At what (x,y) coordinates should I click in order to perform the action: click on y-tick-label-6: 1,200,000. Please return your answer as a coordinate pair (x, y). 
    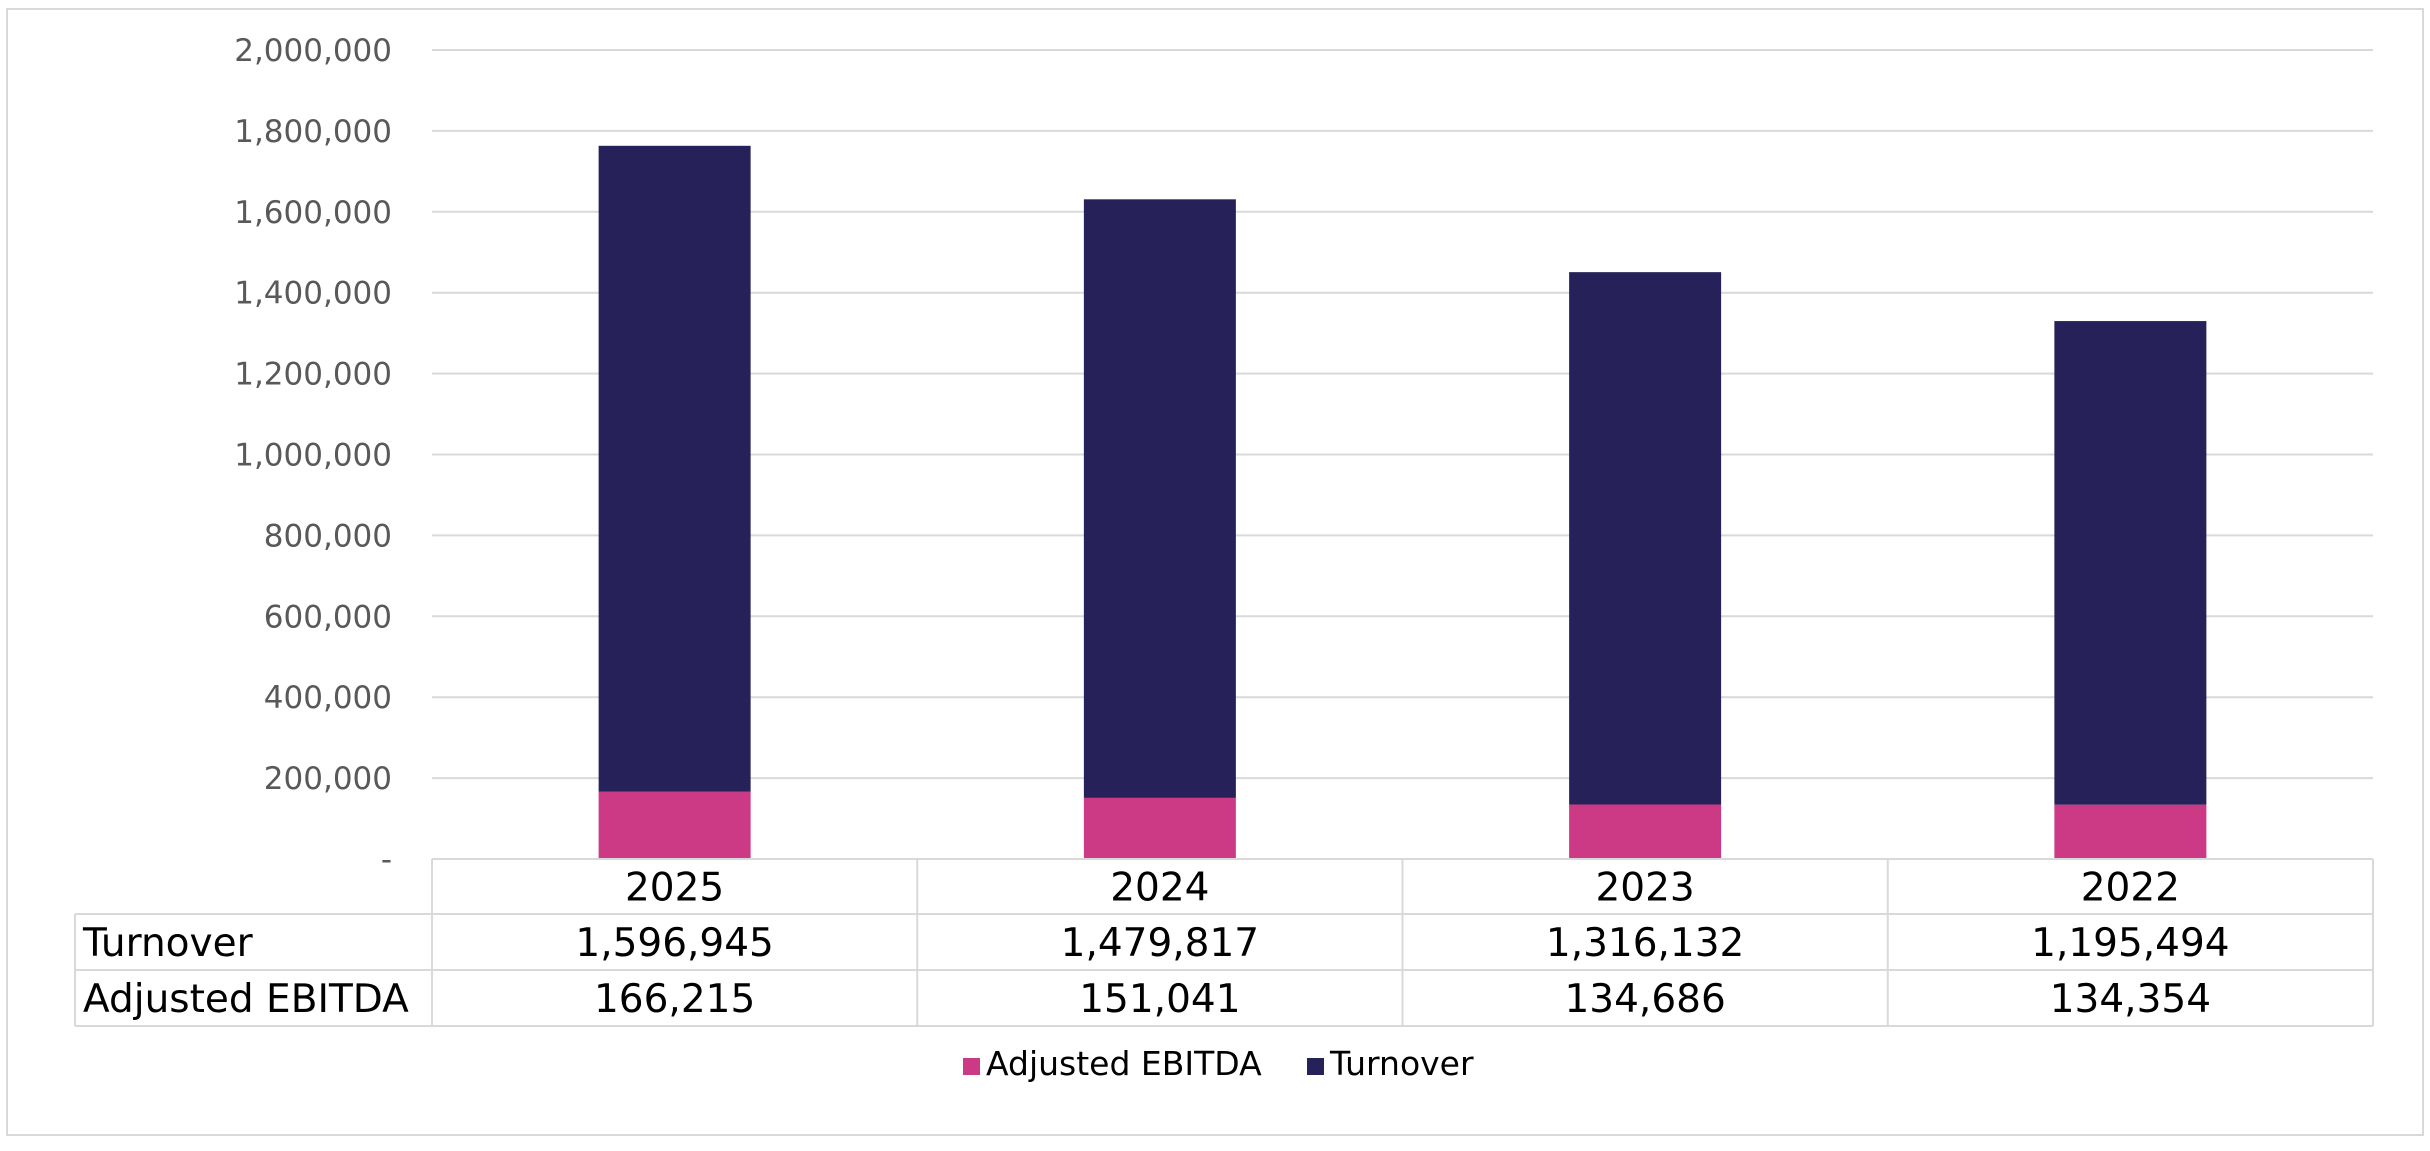
    Looking at the image, I should click on (313, 375).